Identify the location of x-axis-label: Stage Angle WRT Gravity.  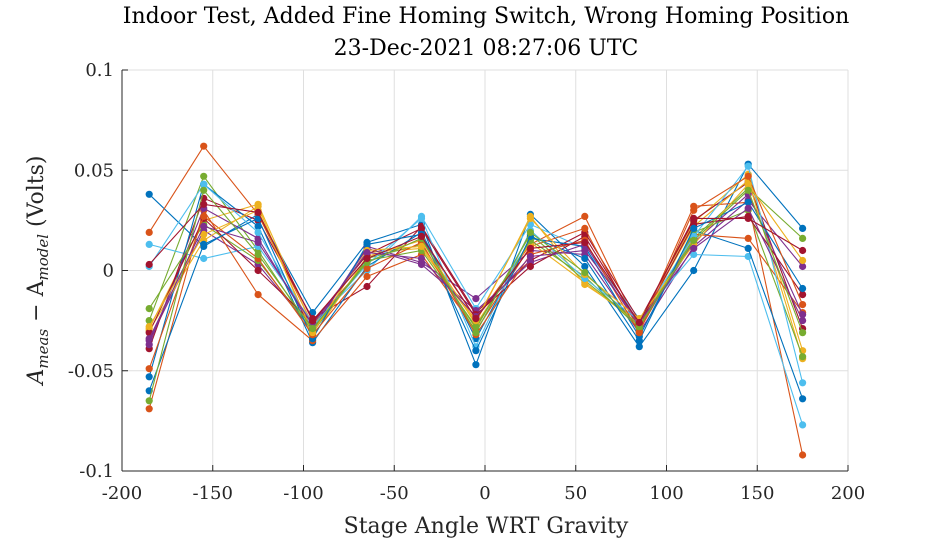
(486, 526).